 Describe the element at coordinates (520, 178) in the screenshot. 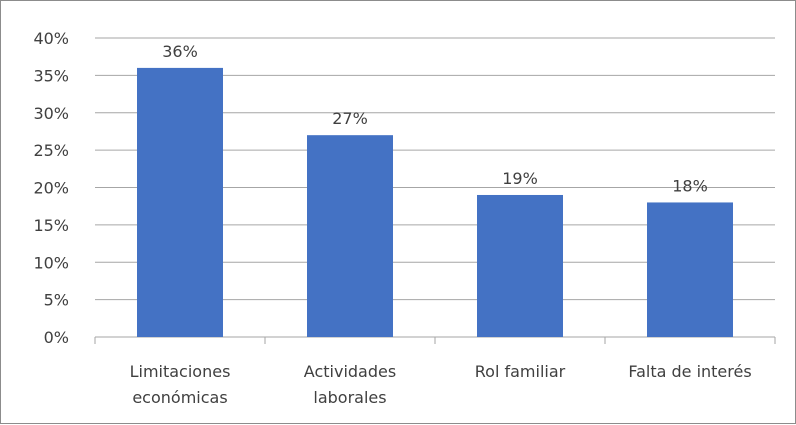

I see `data-label: 19%` at that location.